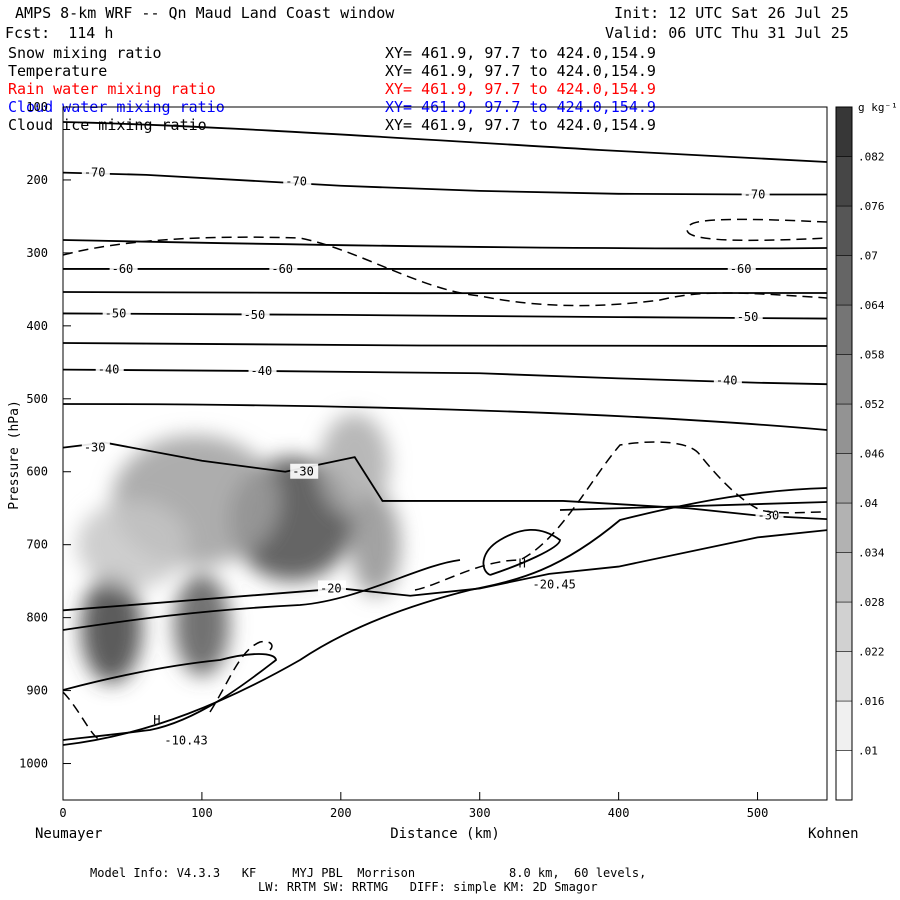 This screenshot has width=900, height=900. What do you see at coordinates (619, 813) in the screenshot?
I see `x-tick-label: 400` at bounding box center [619, 813].